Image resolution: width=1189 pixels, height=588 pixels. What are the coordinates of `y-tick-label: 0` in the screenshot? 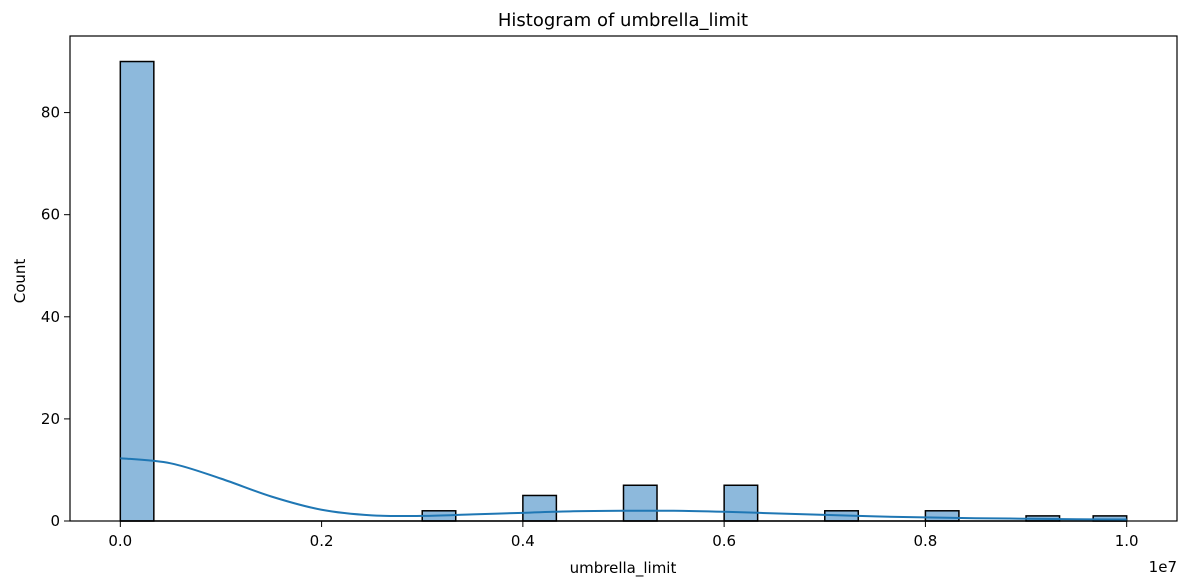 It's located at (55, 521).